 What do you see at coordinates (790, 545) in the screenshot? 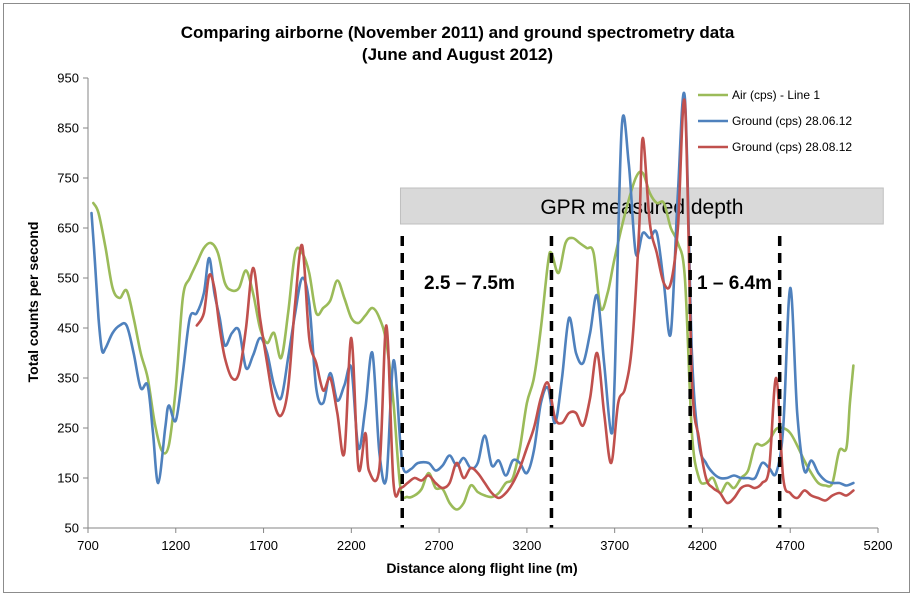
I see `x-tick-label: 4700` at bounding box center [790, 545].